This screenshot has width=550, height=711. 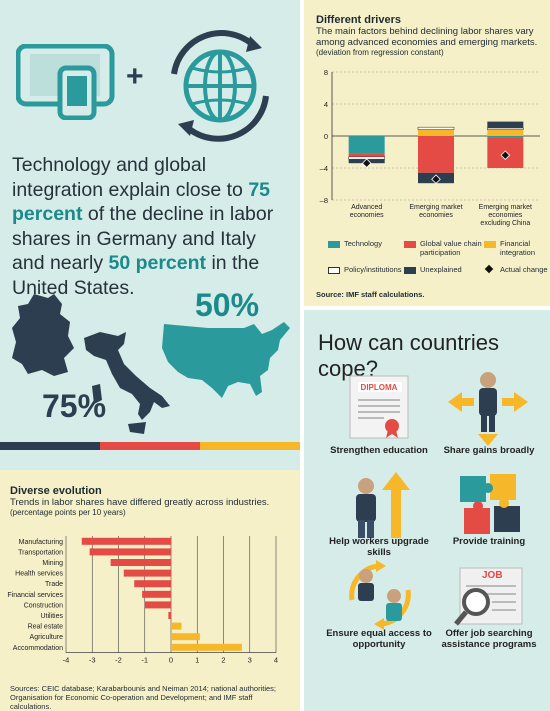 I want to click on chart1-title: Diverse evolution, so click(x=56, y=491).